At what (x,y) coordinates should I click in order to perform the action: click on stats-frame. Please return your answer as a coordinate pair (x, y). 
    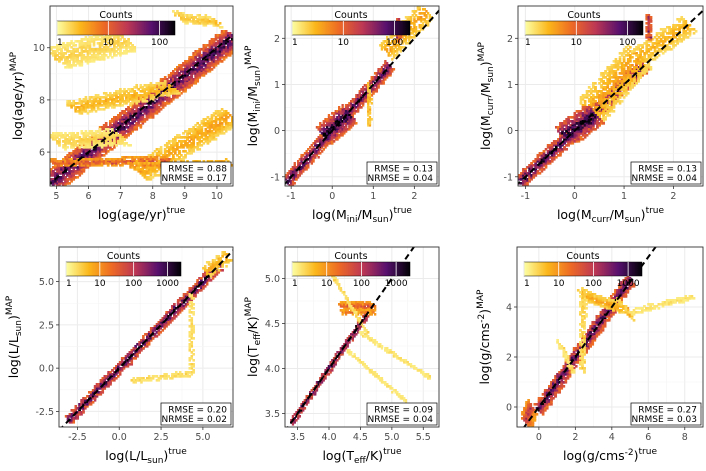
    Looking at the image, I should click on (196, 173).